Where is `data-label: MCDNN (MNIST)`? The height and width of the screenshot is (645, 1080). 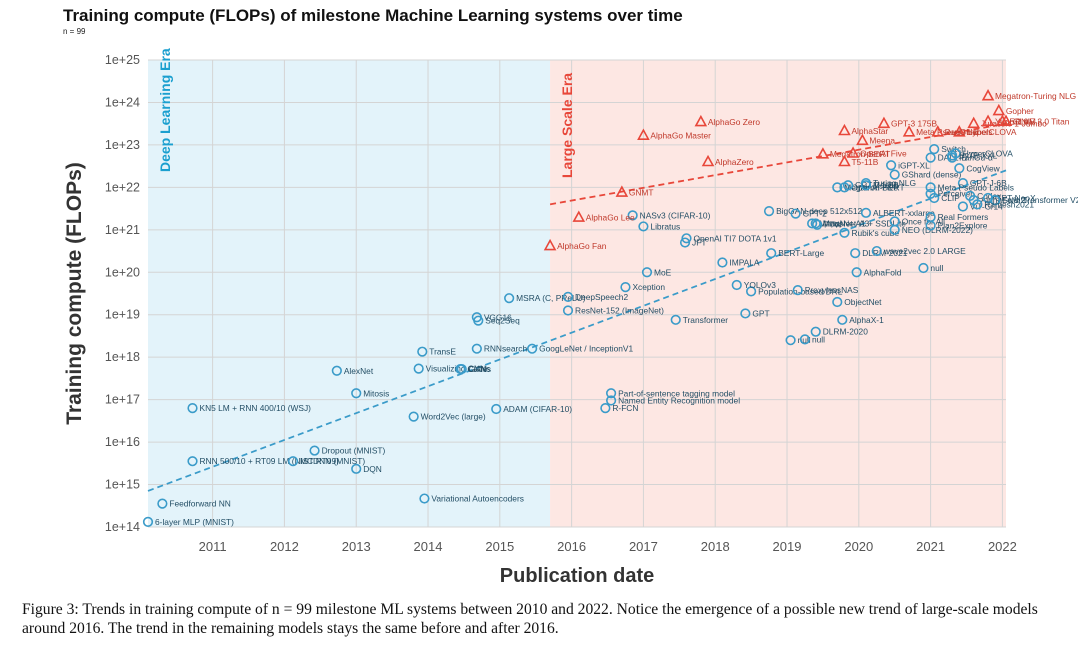
data-label: MCDNN (MNIST) is located at coordinates (332, 461).